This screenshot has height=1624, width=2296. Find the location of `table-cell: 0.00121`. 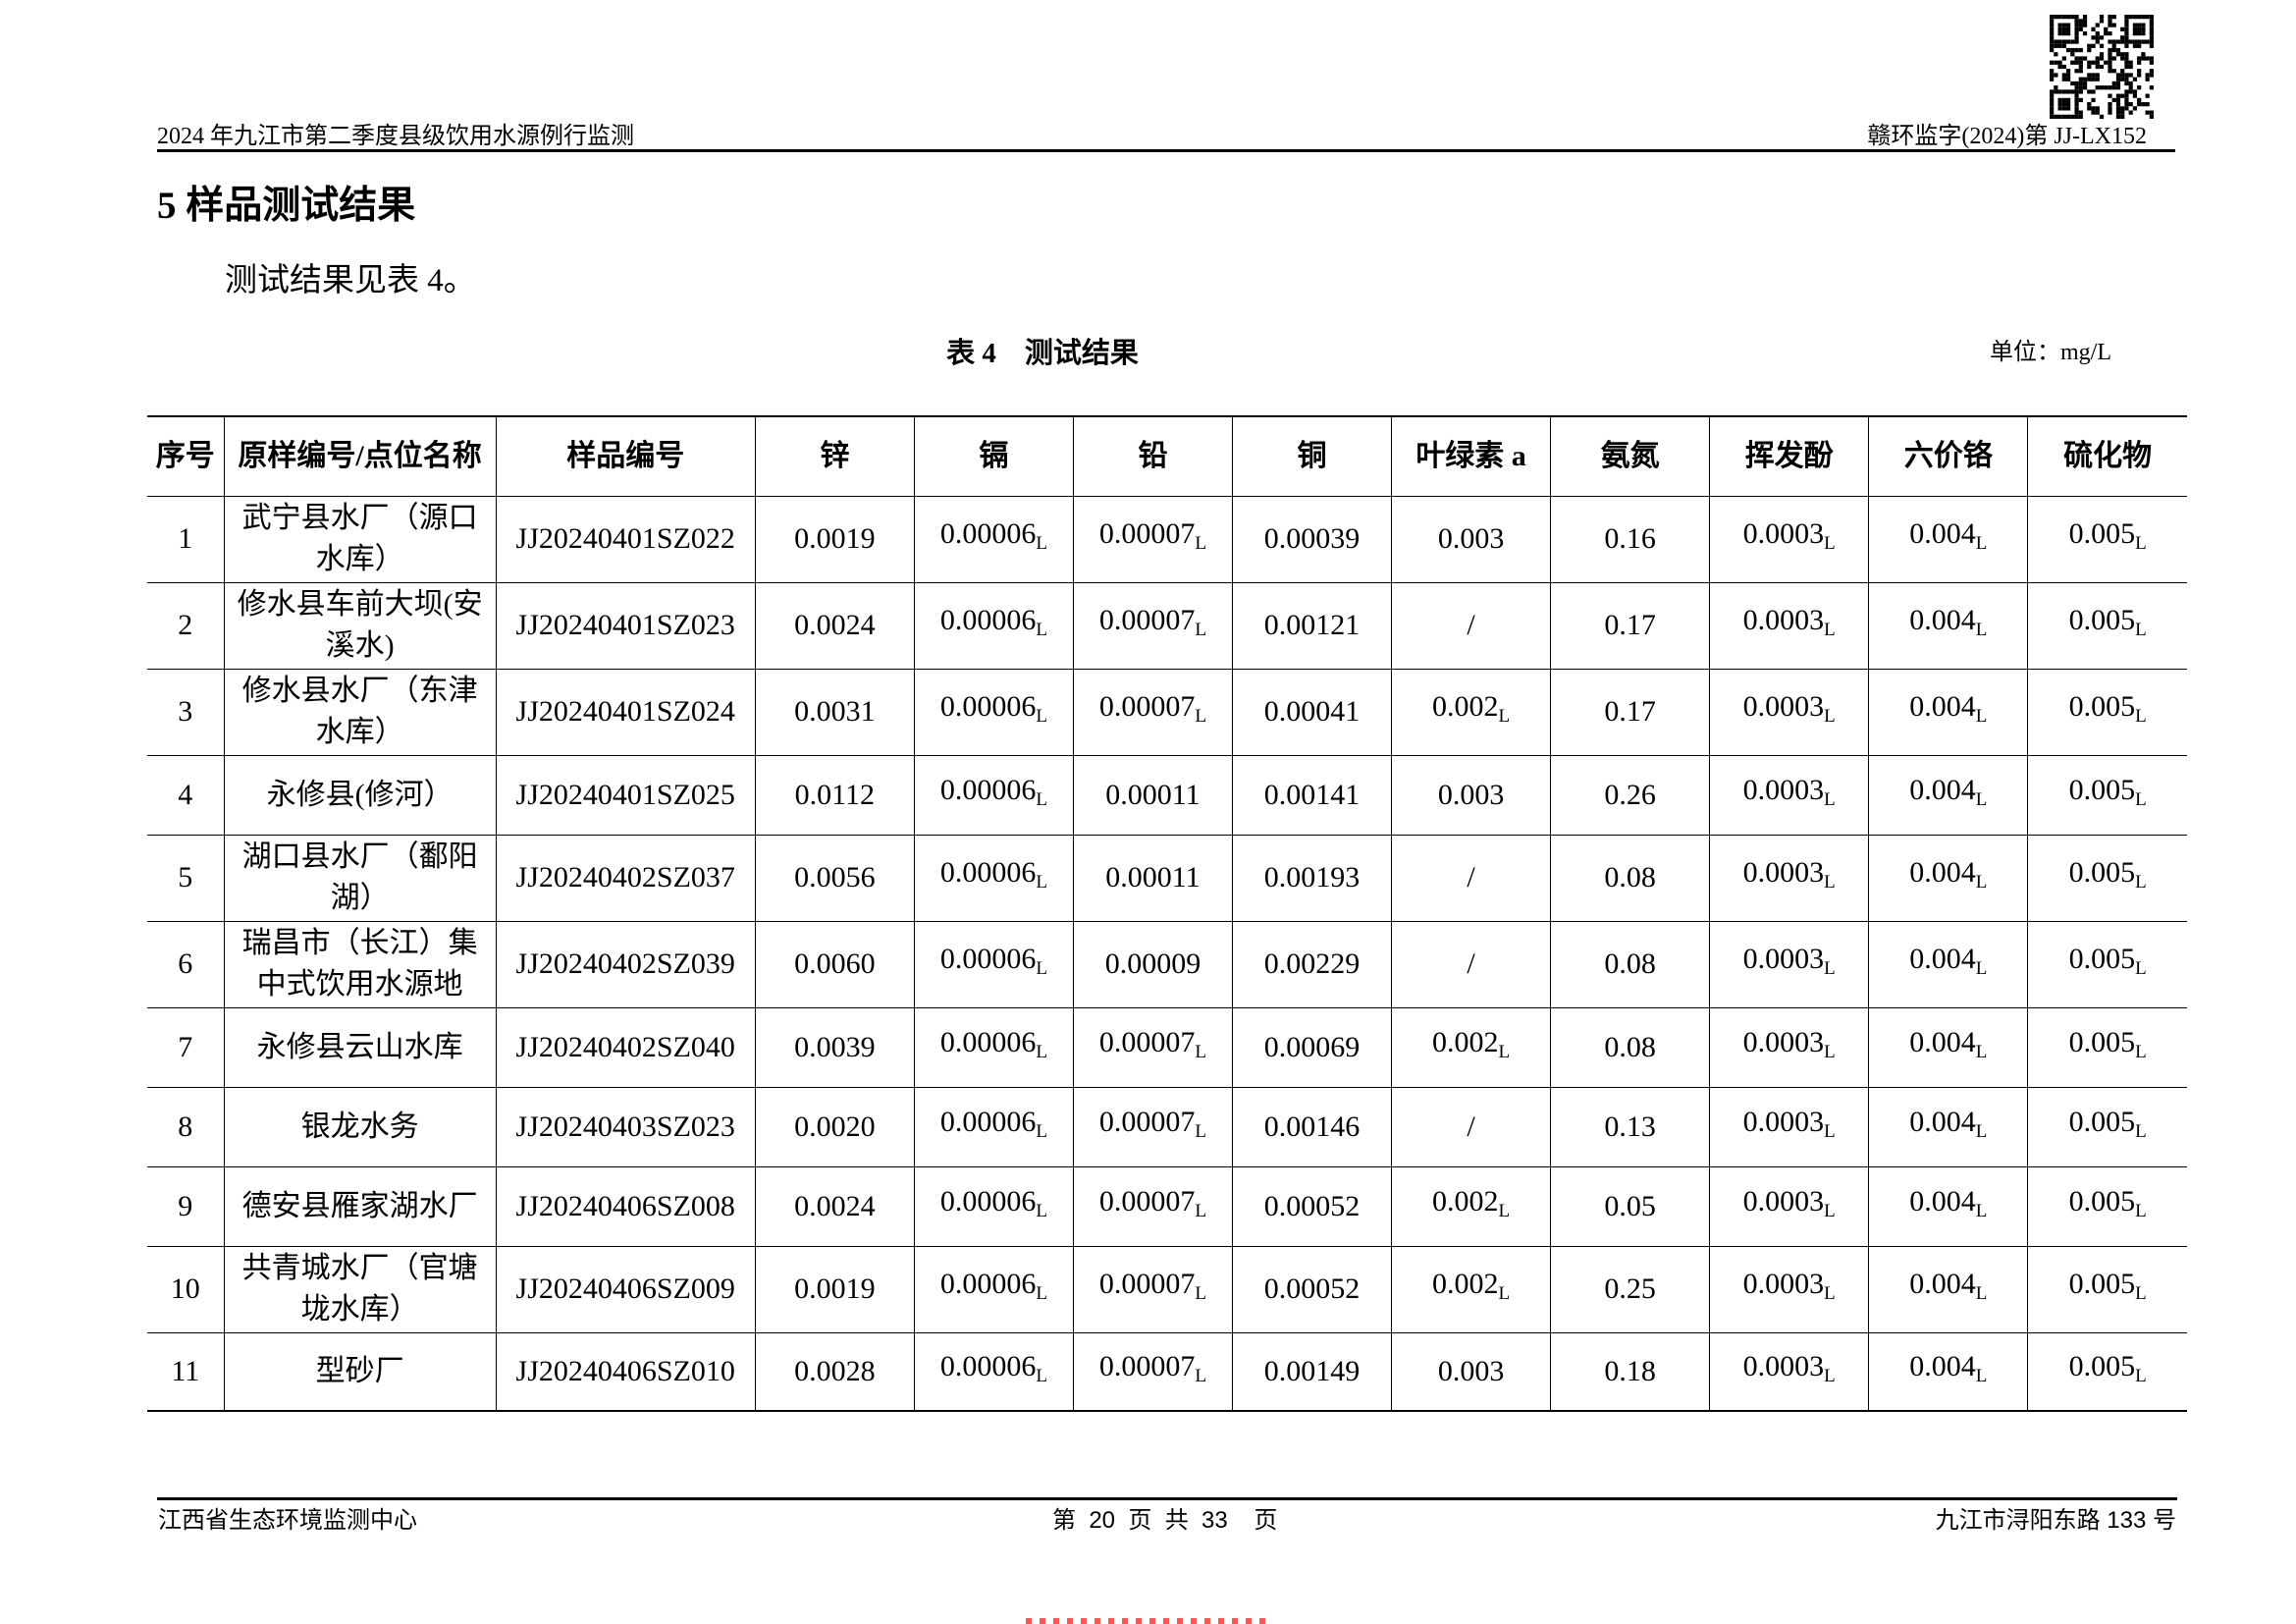

table-cell: 0.00121 is located at coordinates (1312, 625).